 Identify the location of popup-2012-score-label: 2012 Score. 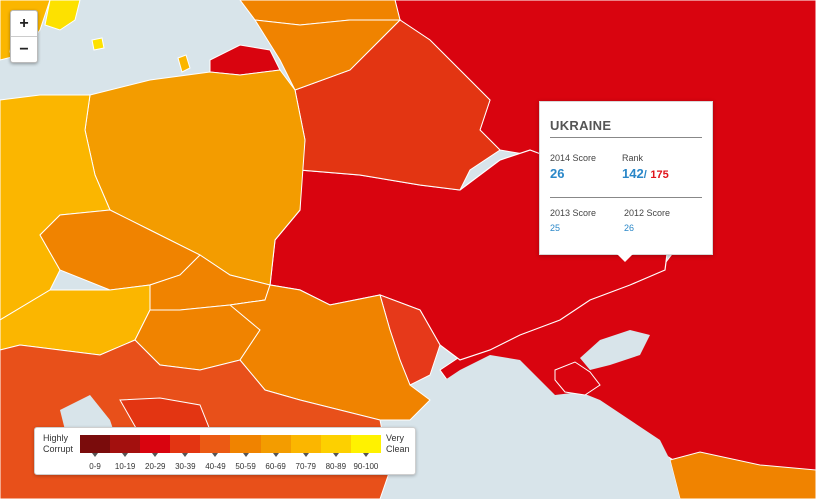
(647, 213).